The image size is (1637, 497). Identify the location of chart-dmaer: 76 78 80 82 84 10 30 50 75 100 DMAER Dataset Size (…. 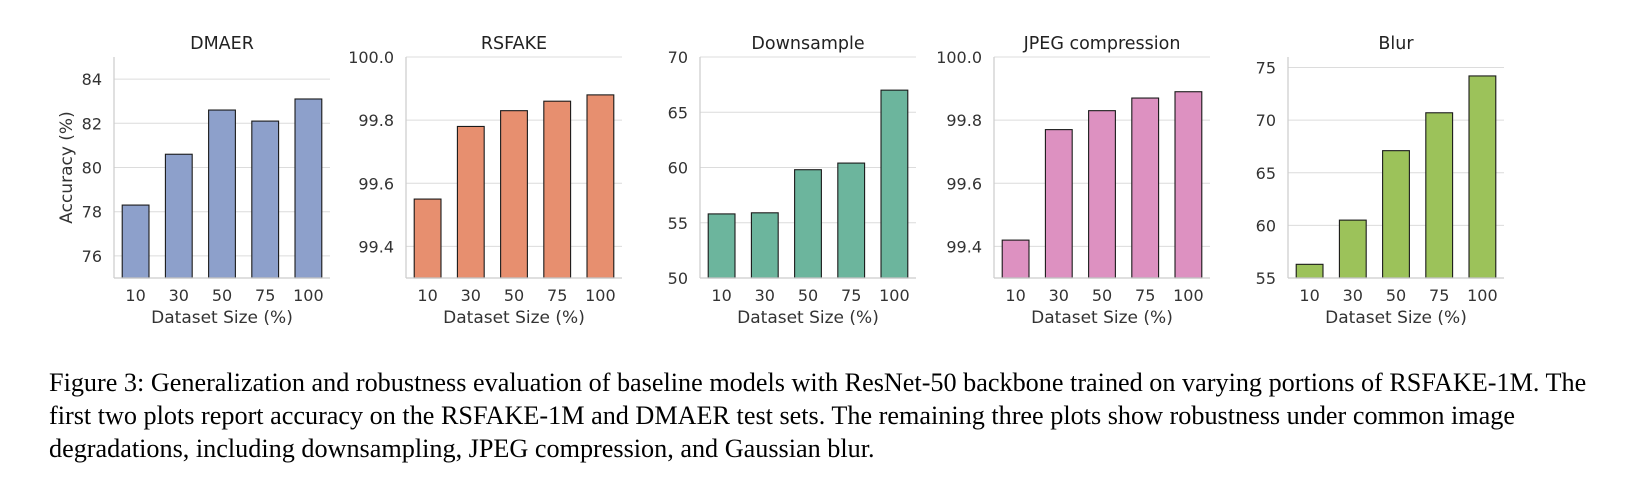
(193, 181).